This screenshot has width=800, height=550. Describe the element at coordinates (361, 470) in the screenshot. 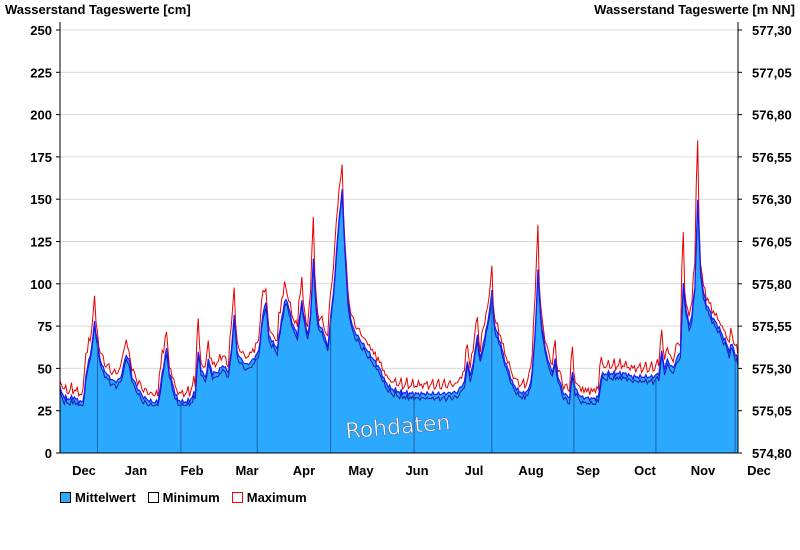

I see `x-tick-label: May` at that location.